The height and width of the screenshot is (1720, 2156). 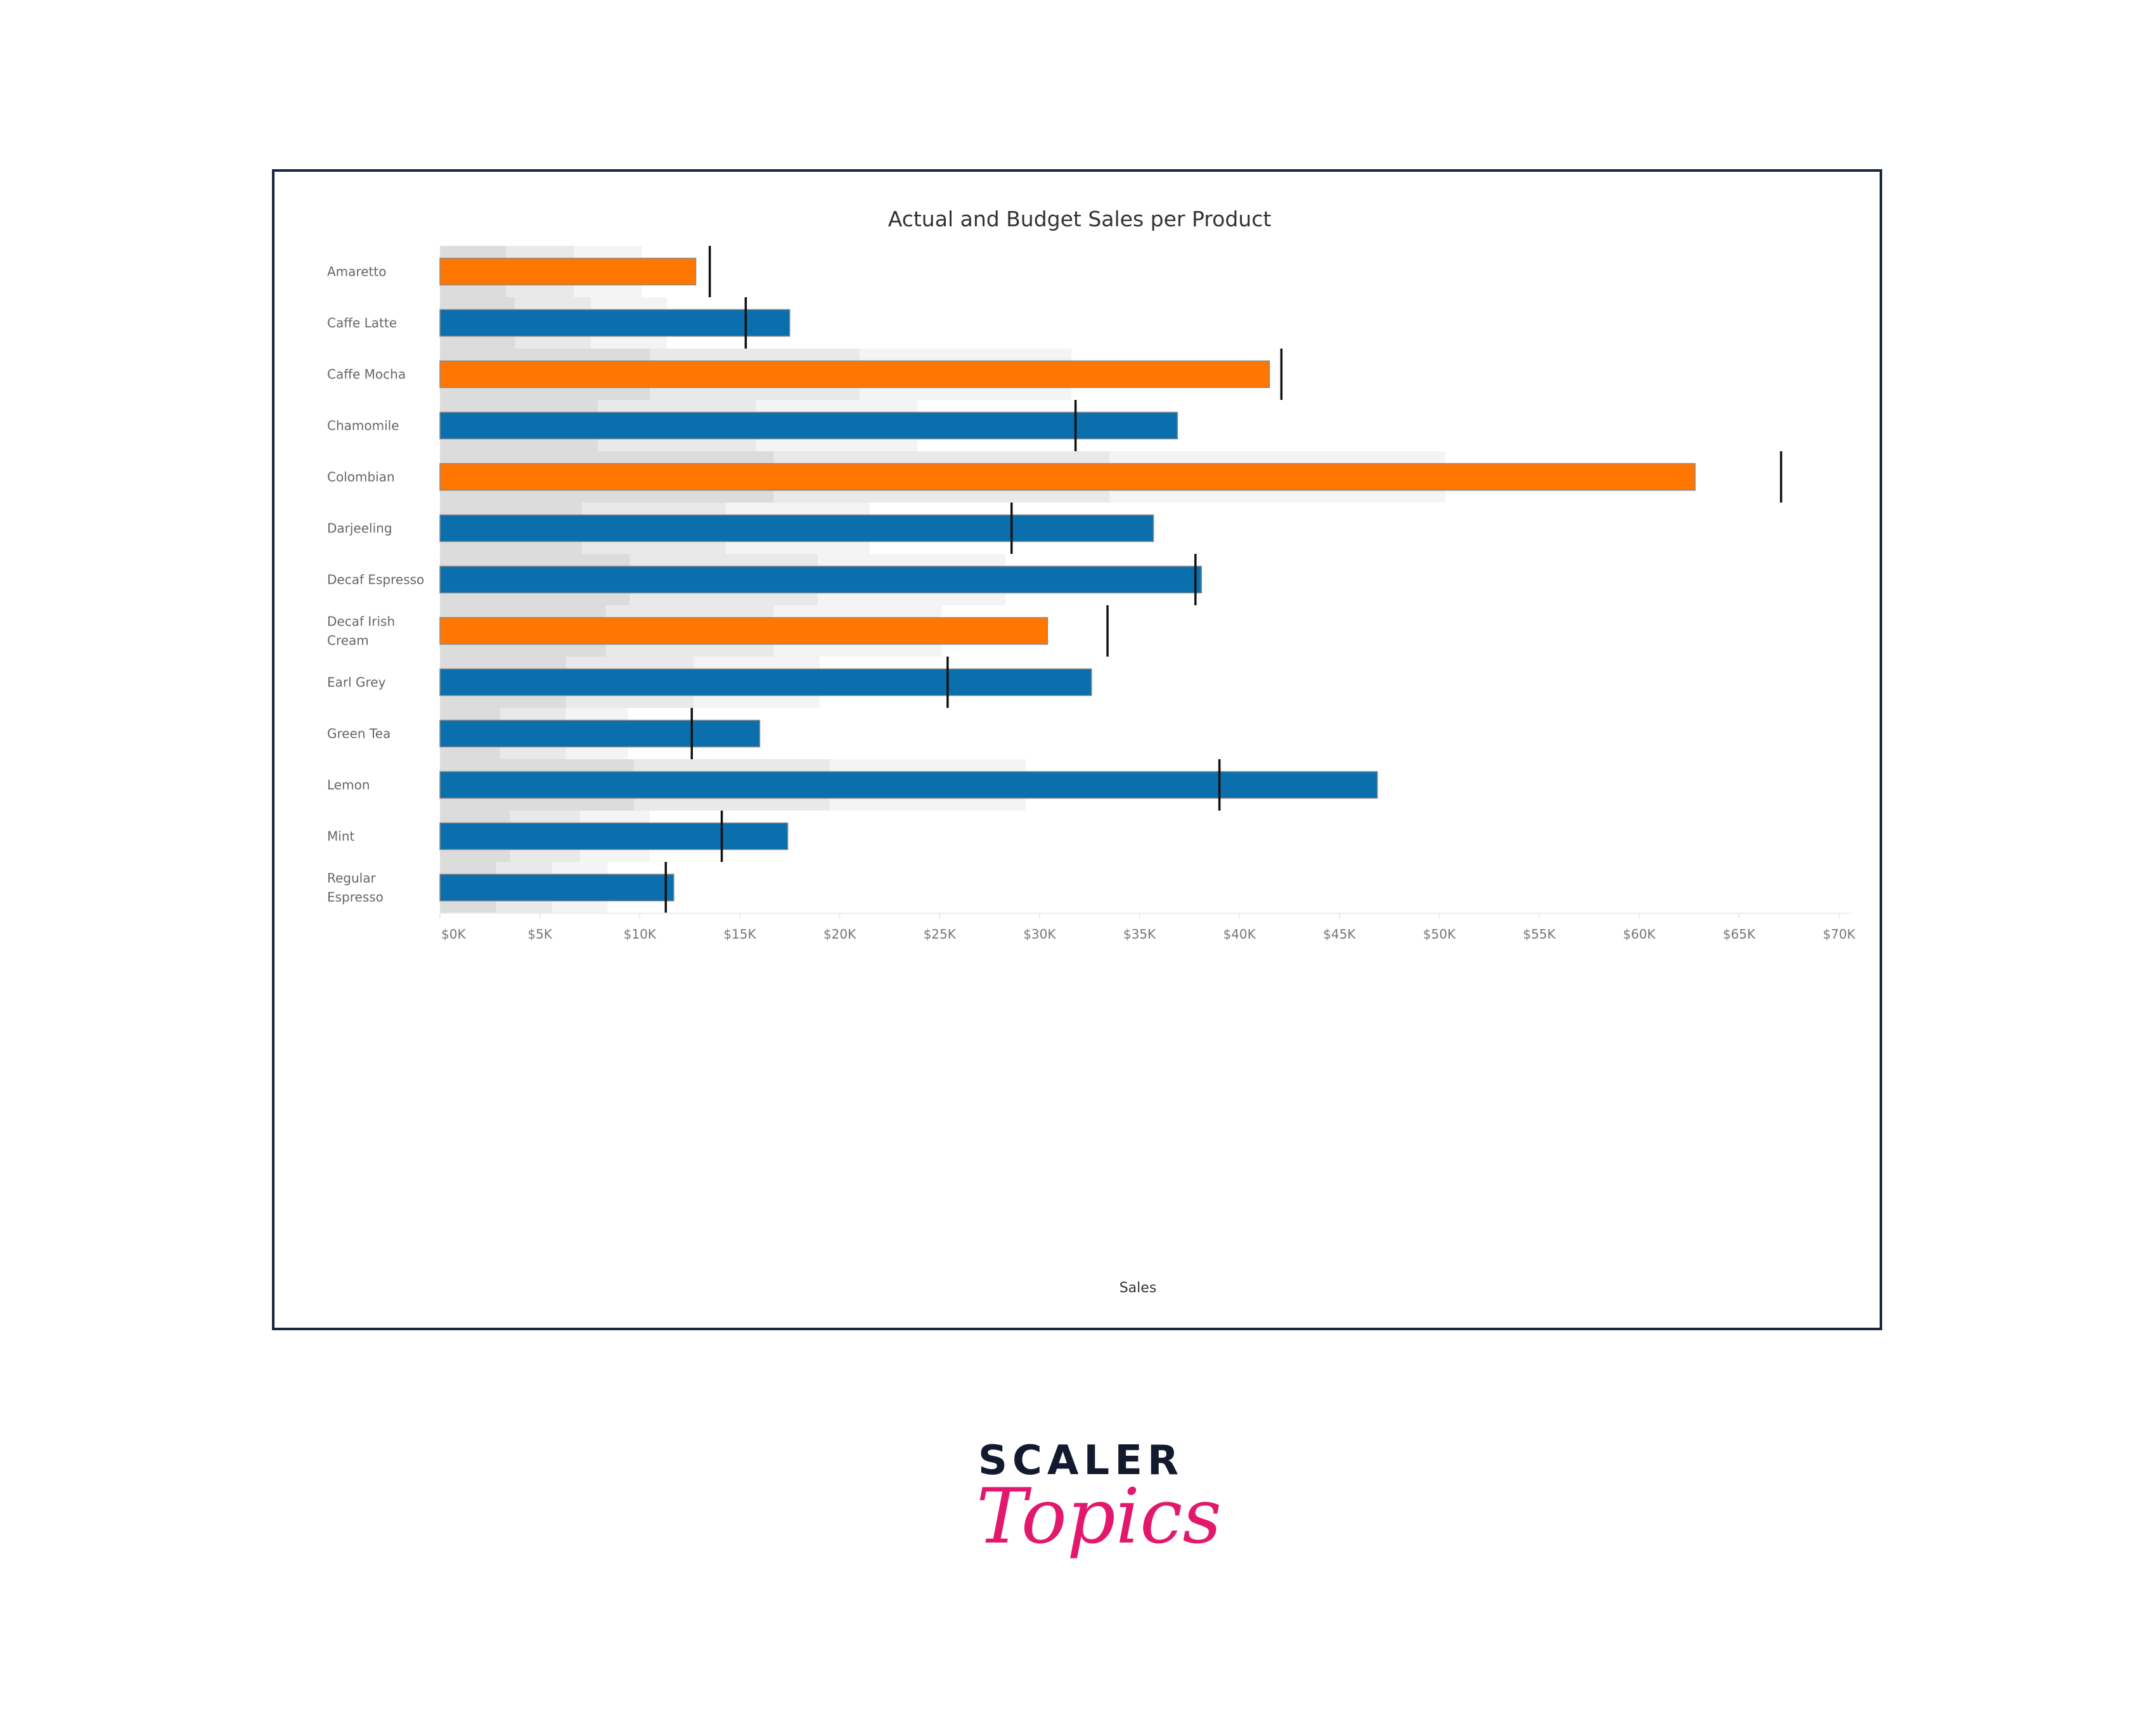 What do you see at coordinates (1081, 1460) in the screenshot?
I see `logo-scaler-text: SCALER` at bounding box center [1081, 1460].